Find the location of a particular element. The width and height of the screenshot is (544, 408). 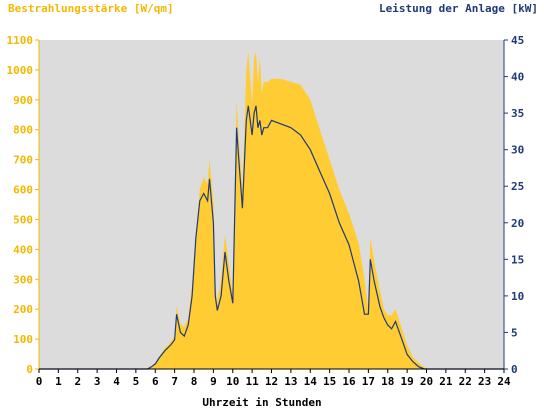

x-tick-label: 8 is located at coordinates (194, 381).